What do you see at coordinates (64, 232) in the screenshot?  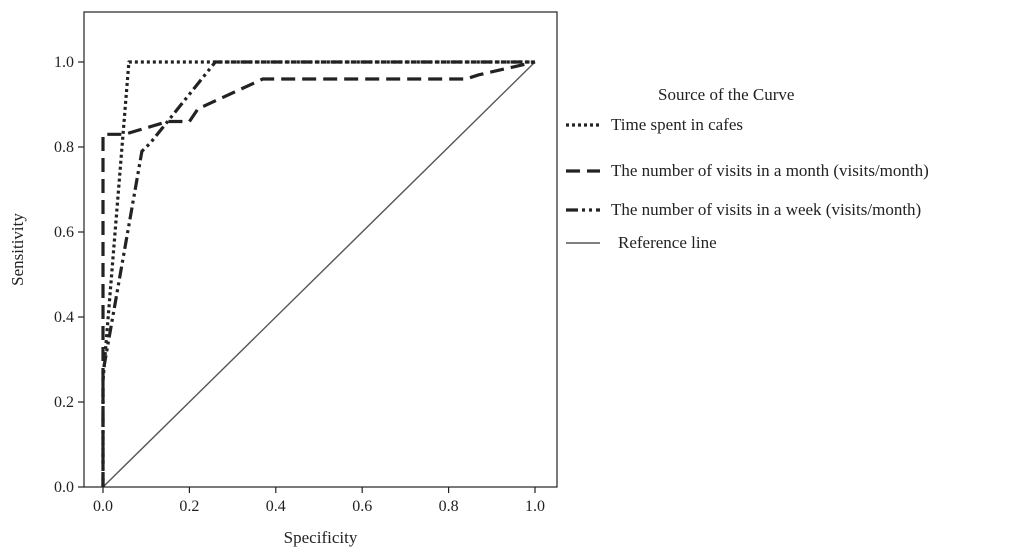 I see `y-tick-label: 0.6` at bounding box center [64, 232].